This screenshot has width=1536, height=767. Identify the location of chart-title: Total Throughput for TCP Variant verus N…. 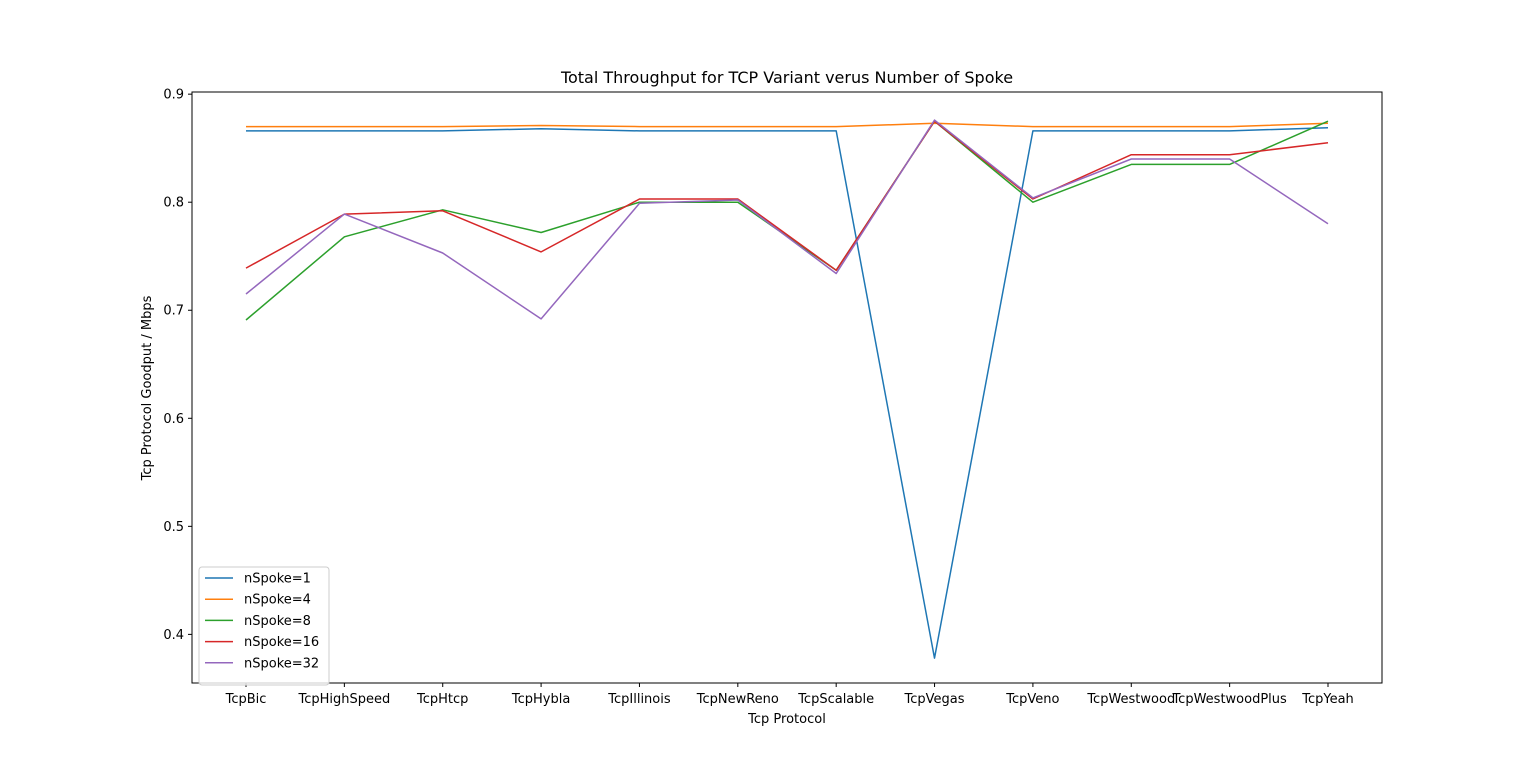
(786, 77).